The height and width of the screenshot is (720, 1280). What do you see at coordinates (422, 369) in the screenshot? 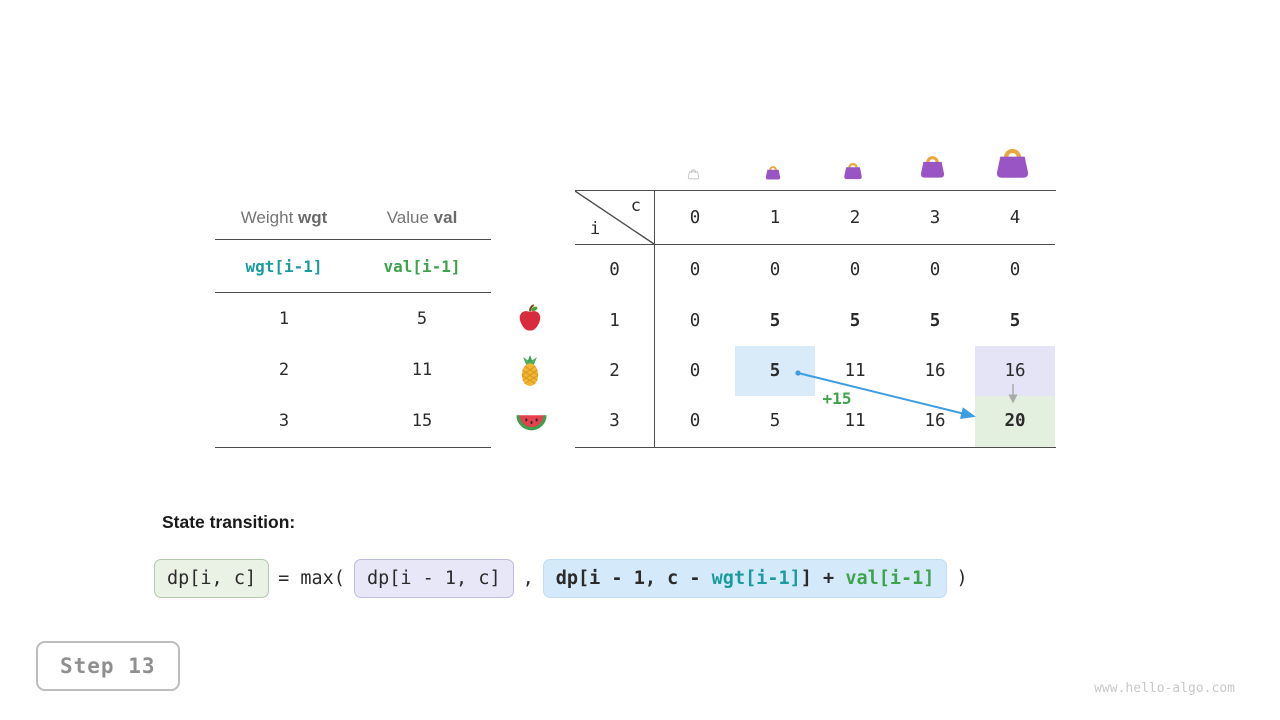
I see `item-value: 11` at bounding box center [422, 369].